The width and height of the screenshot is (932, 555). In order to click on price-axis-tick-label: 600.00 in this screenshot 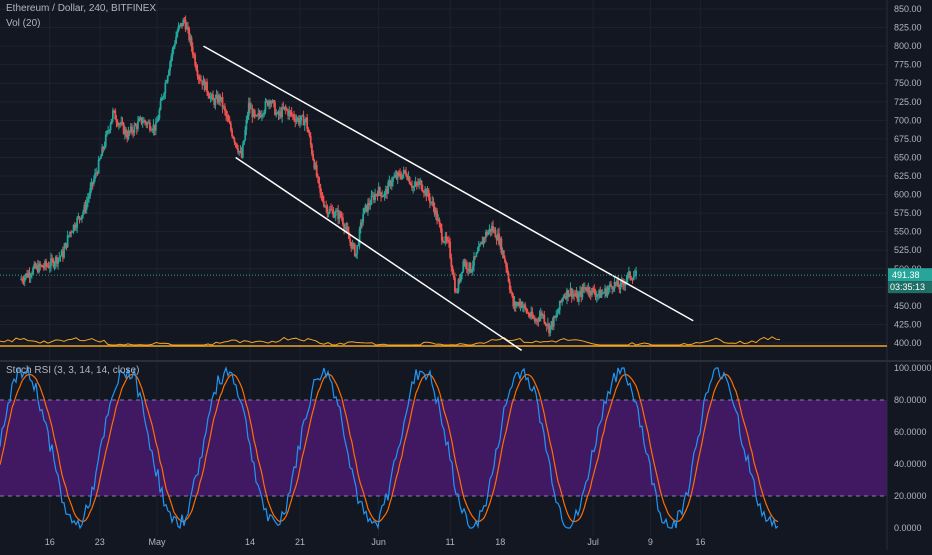, I will do `click(908, 195)`.